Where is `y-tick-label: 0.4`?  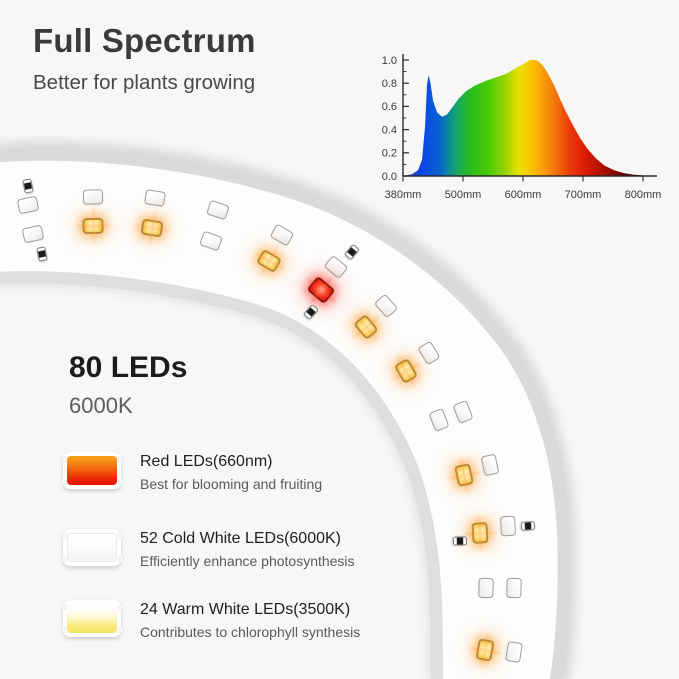 y-tick-label: 0.4 is located at coordinates (389, 130).